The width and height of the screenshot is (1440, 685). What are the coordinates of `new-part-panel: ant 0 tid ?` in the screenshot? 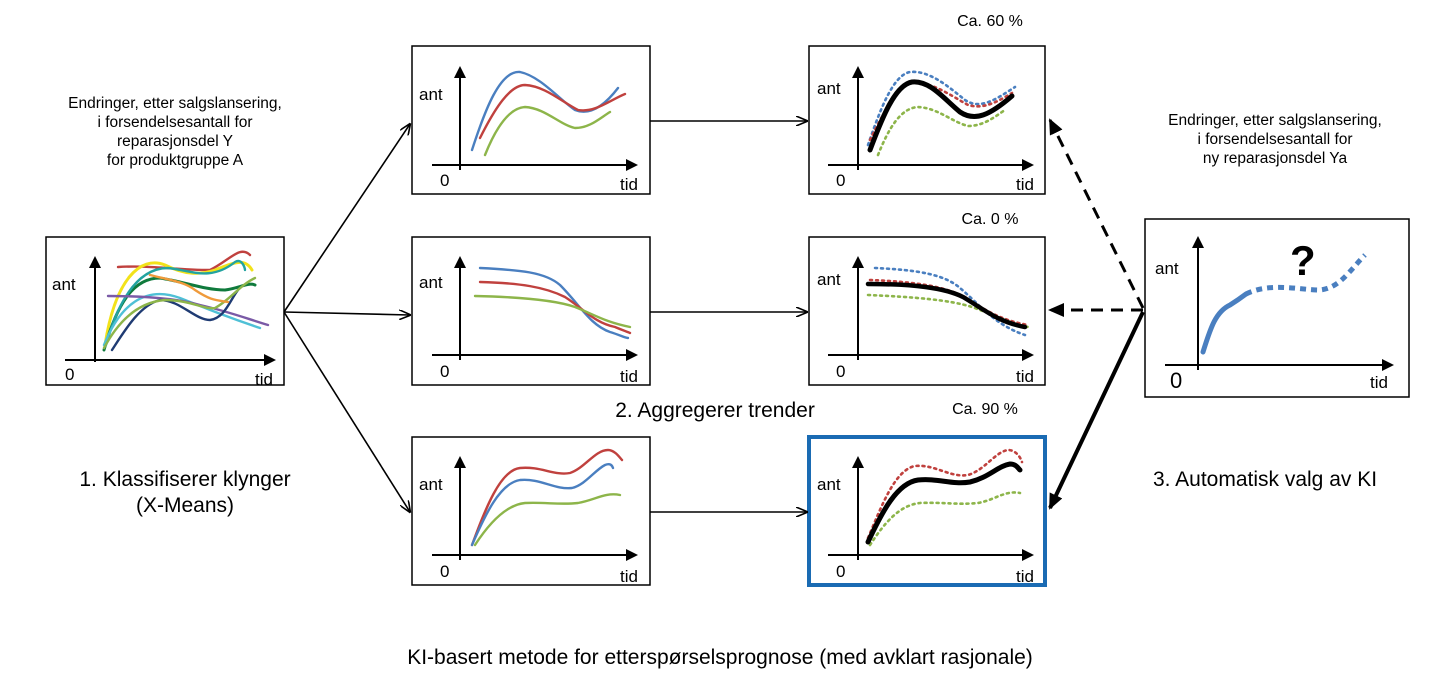 It's located at (1277, 308).